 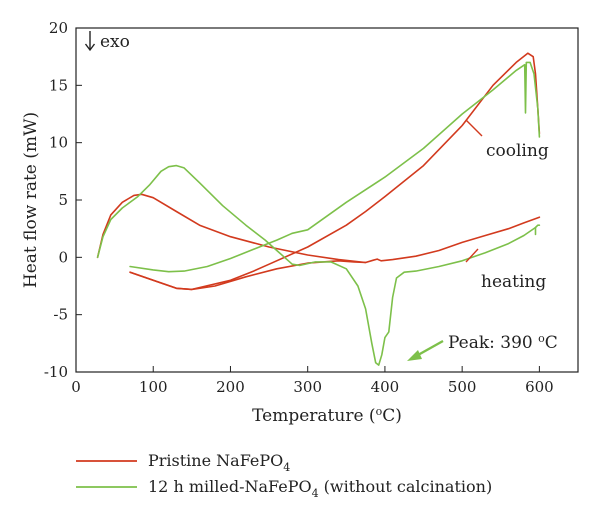 I want to click on x-tick-label: 500, so click(x=462, y=387).